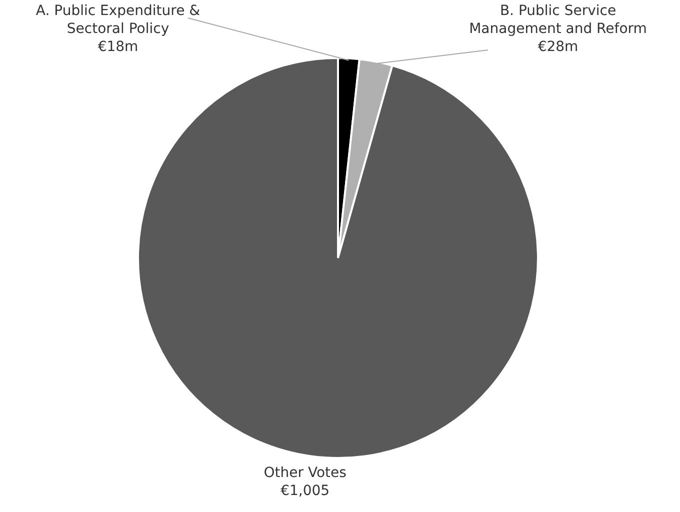 The image size is (680, 512). What do you see at coordinates (558, 47) in the screenshot?
I see `data-label: €28m` at bounding box center [558, 47].